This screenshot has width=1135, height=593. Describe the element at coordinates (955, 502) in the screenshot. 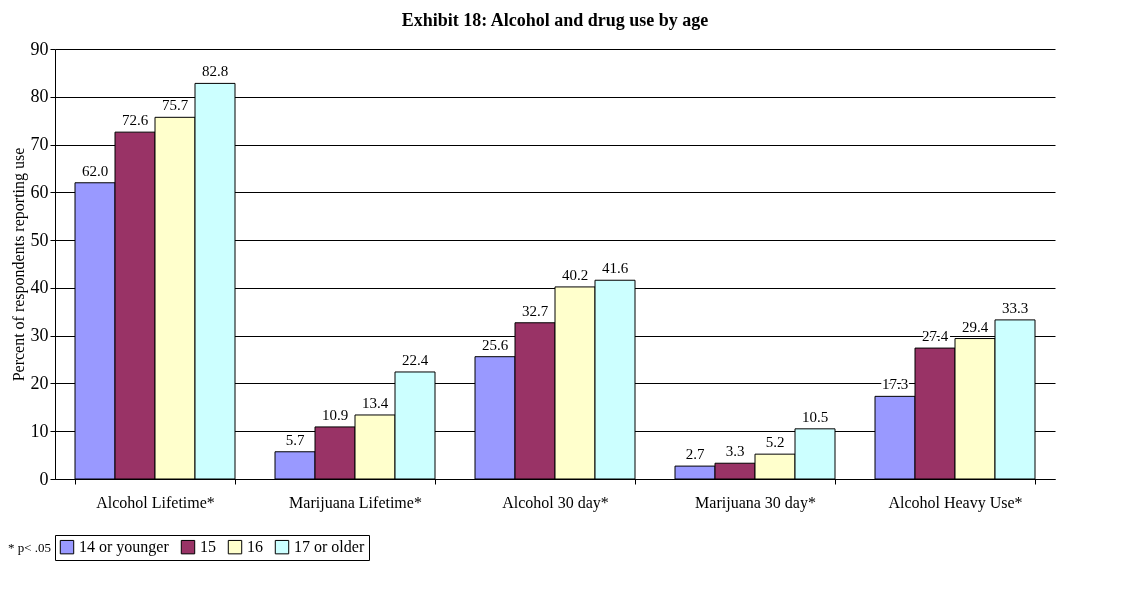

I see `x-tick-label: Alcohol Heavy Use*` at that location.